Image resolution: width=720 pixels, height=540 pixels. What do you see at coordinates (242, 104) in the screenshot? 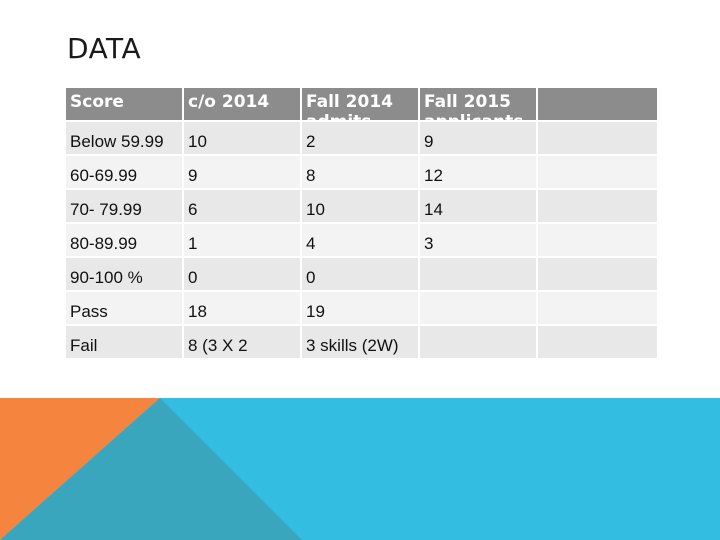
I see `header-cell: c/o 2014` at bounding box center [242, 104].